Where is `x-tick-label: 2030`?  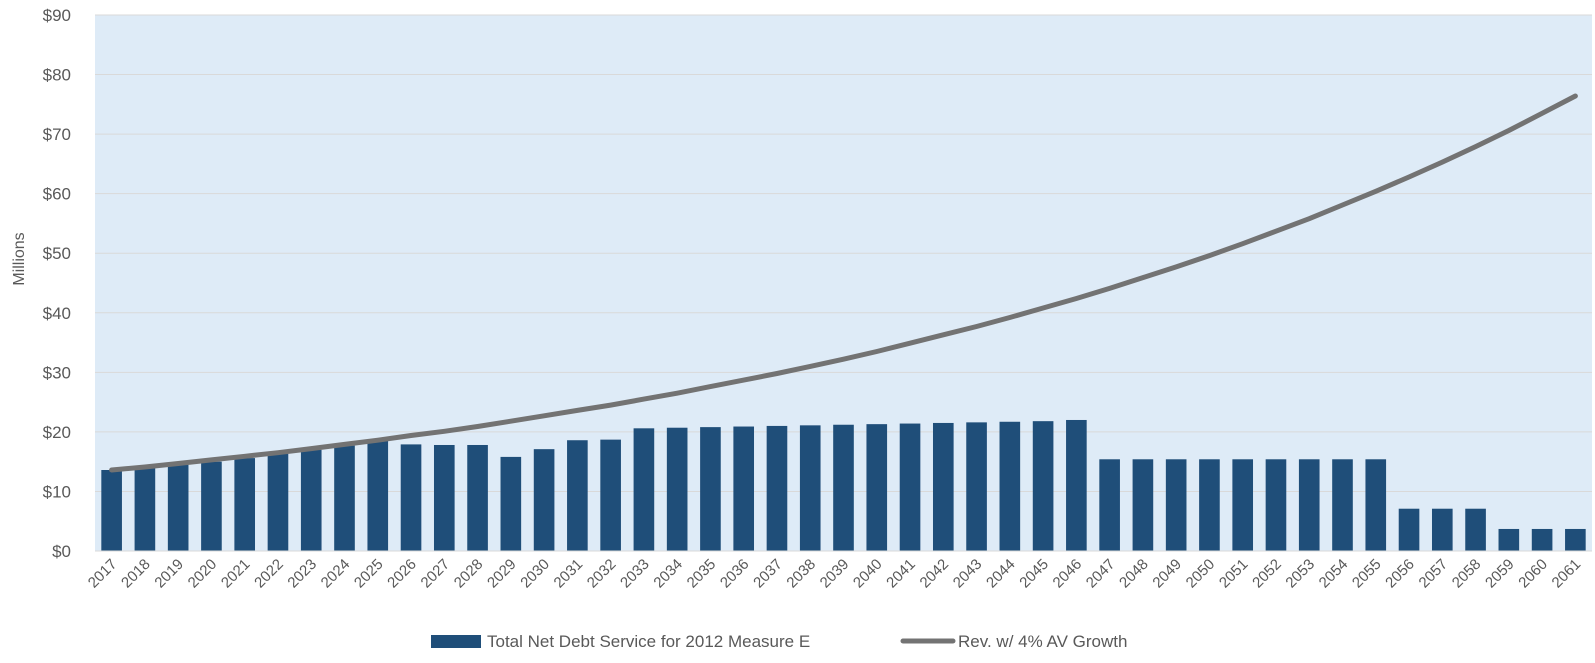 x-tick-label: 2030 is located at coordinates (535, 574).